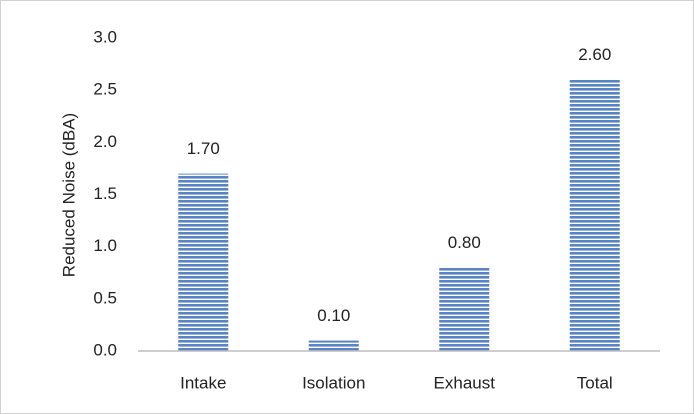  What do you see at coordinates (68, 195) in the screenshot?
I see `y-axis-title: Reduced Noise (dBA)` at bounding box center [68, 195].